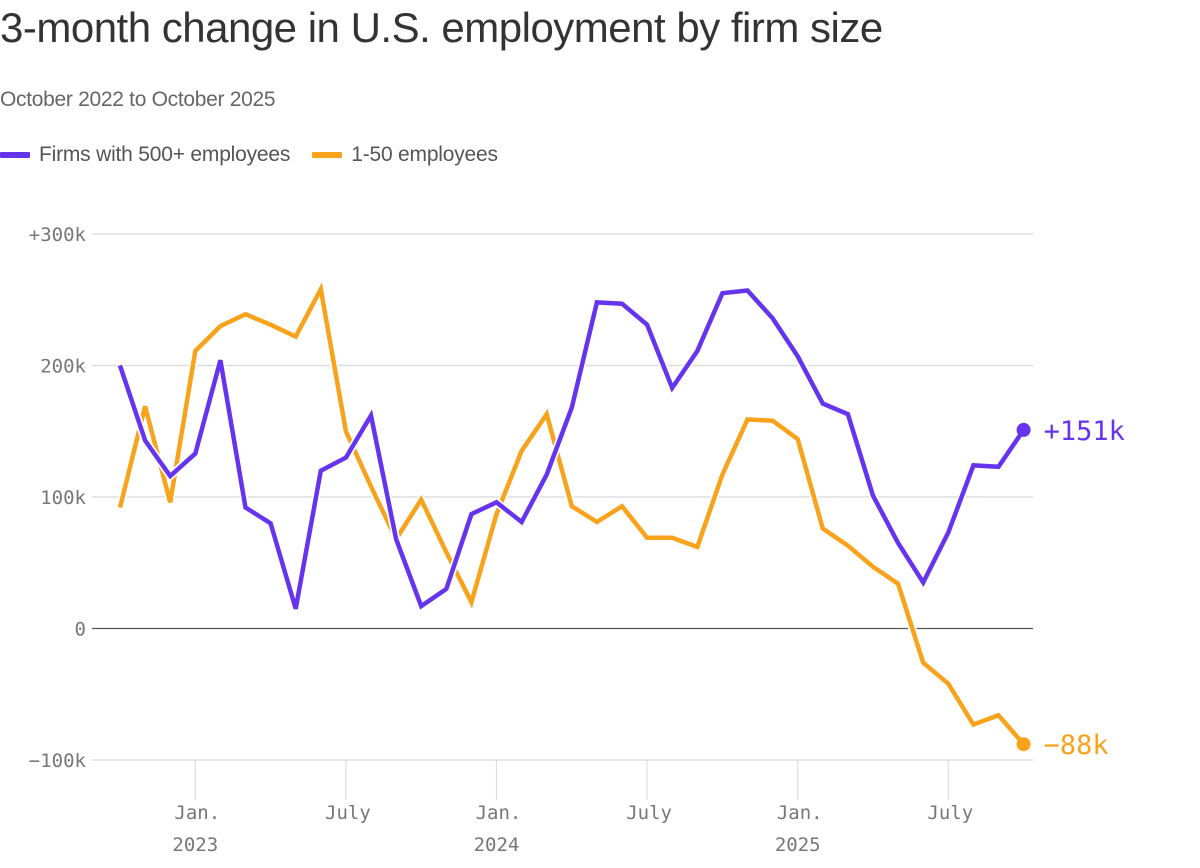 The height and width of the screenshot is (868, 1200). What do you see at coordinates (1023, 744) in the screenshot?
I see `end-point-marker-small-firms` at bounding box center [1023, 744].